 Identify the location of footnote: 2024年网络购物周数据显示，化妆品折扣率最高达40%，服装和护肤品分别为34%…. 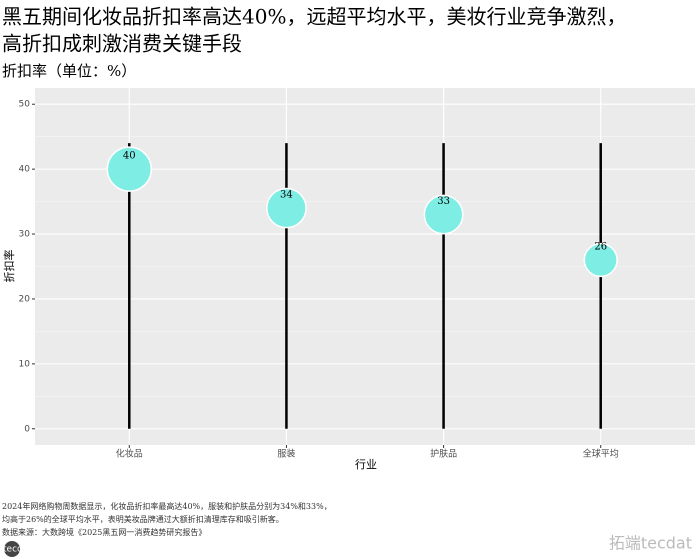
(167, 506).